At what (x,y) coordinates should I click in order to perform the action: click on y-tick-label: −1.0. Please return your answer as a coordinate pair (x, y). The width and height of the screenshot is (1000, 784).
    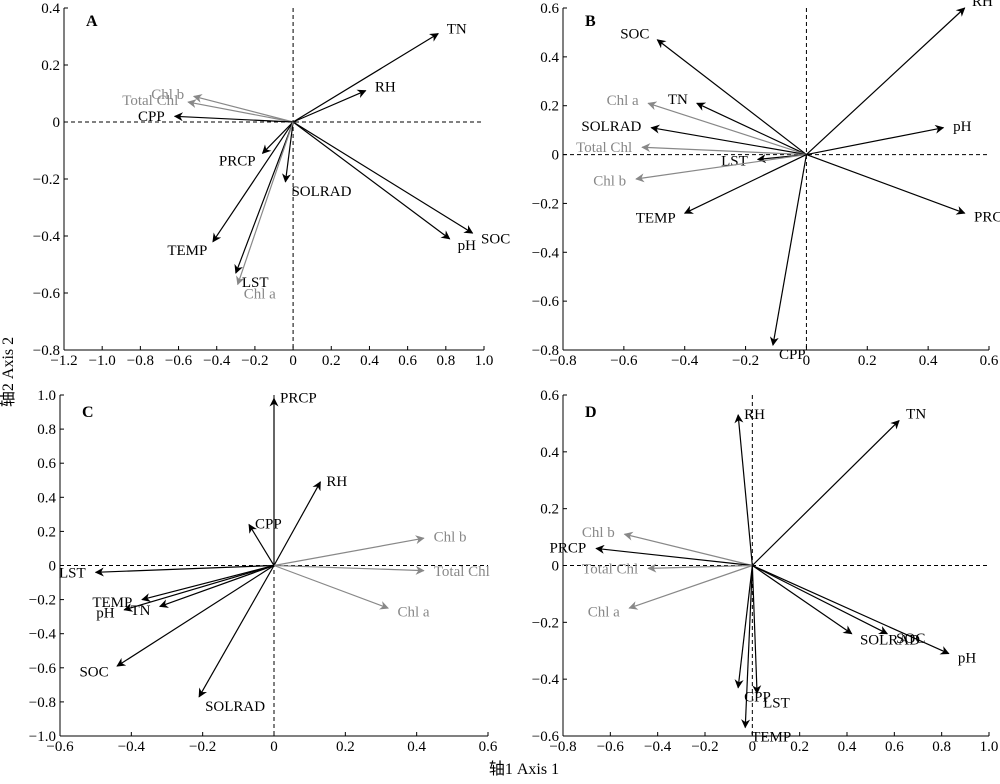
    Looking at the image, I should click on (42, 737).